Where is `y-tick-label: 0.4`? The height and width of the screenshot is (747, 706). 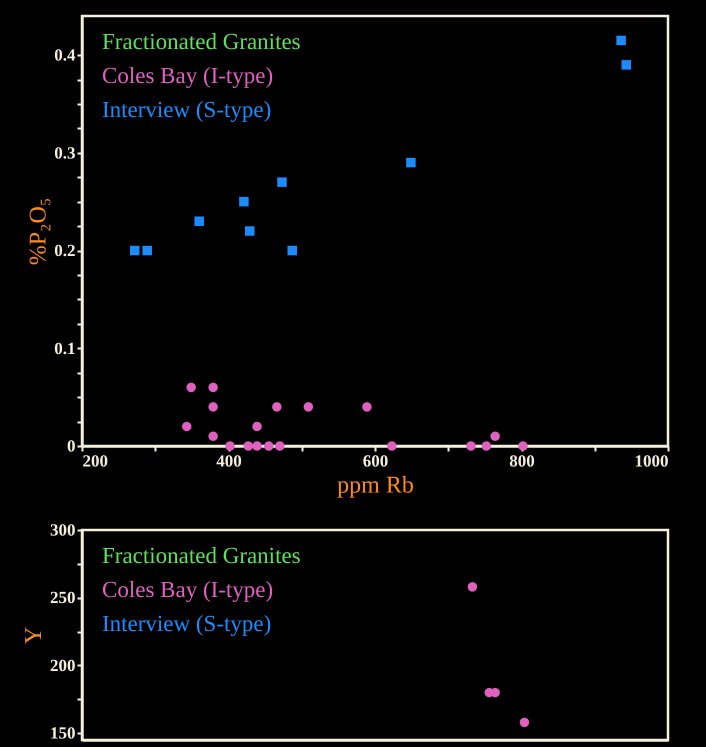
y-tick-label: 0.4 is located at coordinates (65, 55).